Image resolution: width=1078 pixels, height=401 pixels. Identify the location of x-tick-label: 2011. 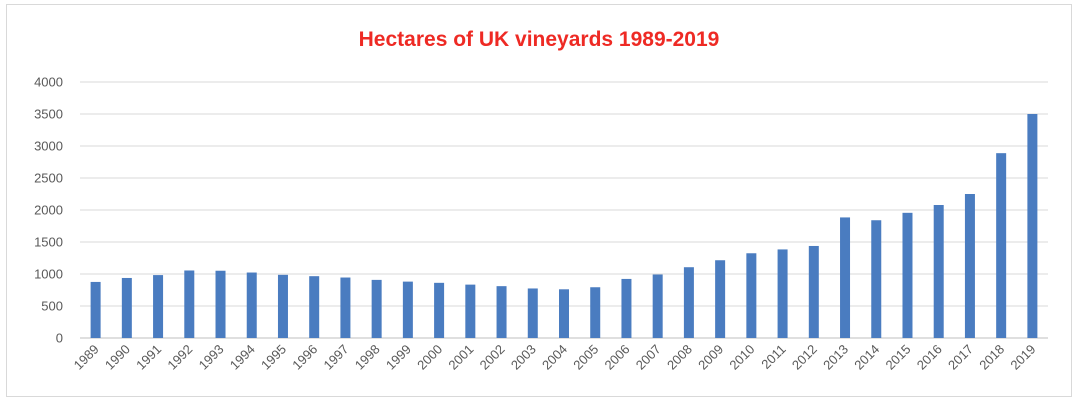
(773, 357).